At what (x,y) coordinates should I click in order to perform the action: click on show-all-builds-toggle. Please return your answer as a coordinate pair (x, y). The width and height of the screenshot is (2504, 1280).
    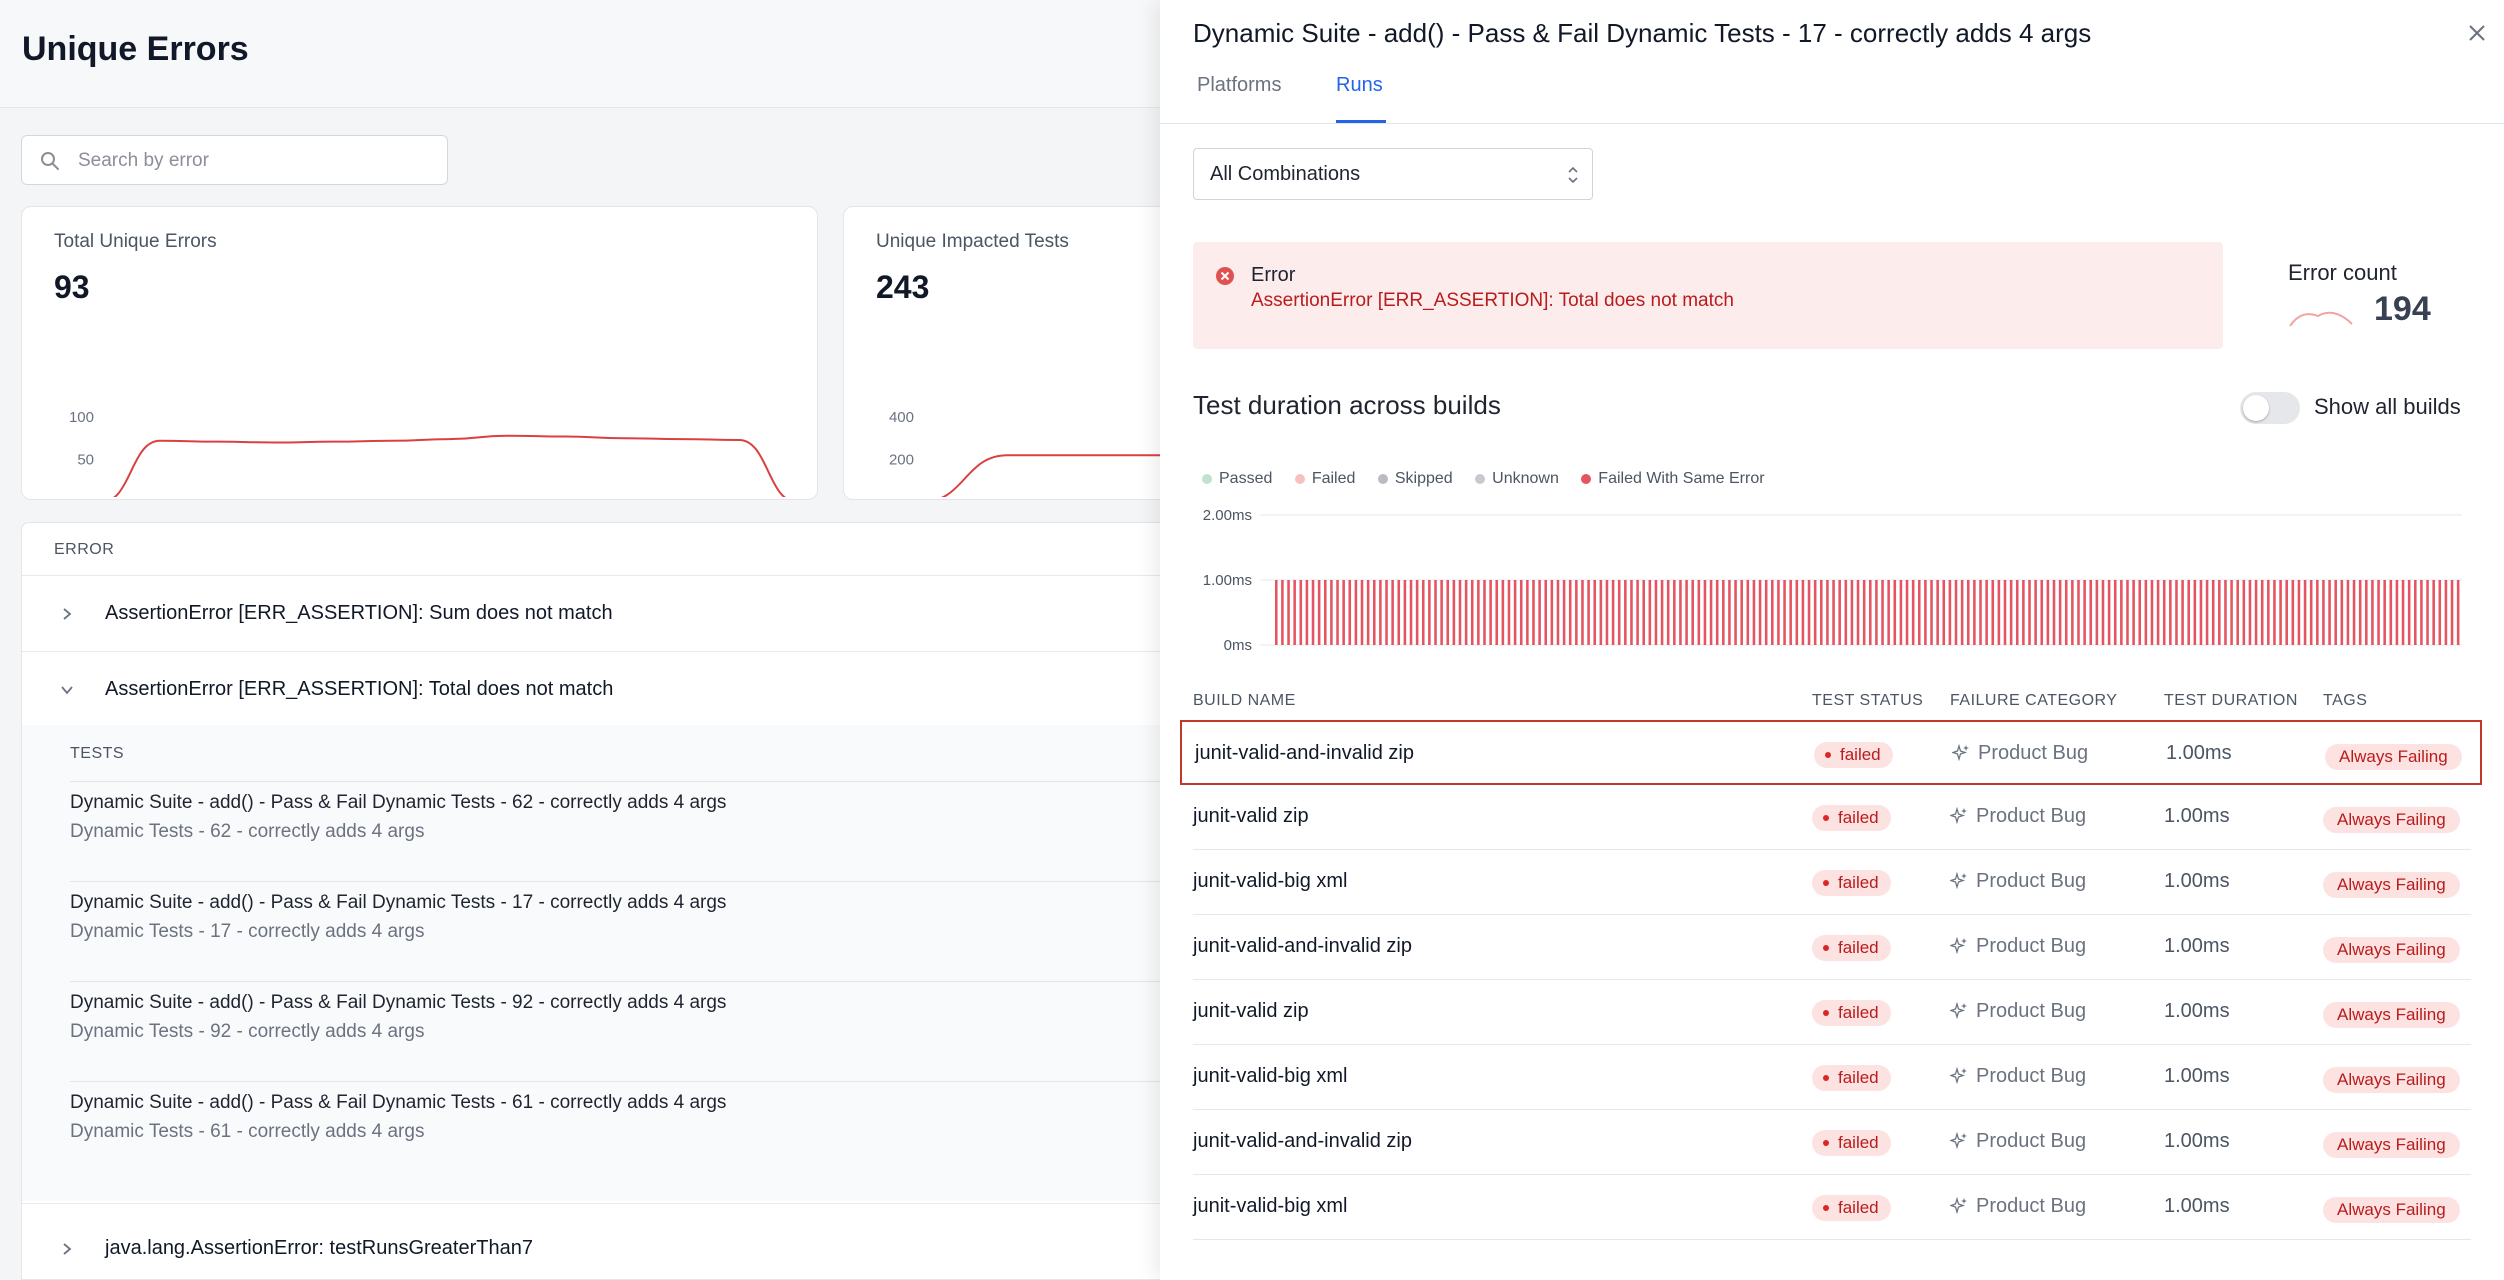
    Looking at the image, I should click on (2270, 408).